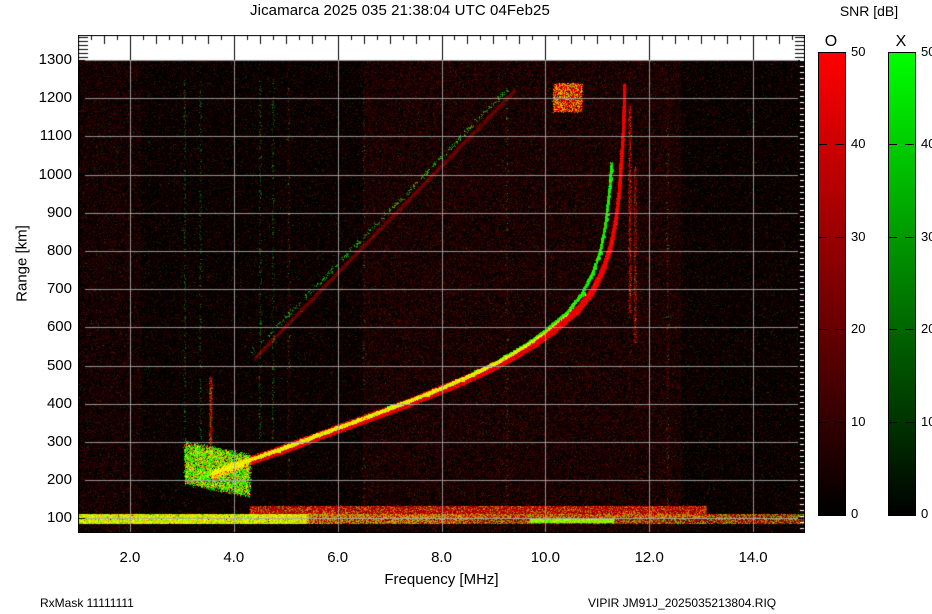  What do you see at coordinates (400, 10) in the screenshot?
I see `page-title: Jicamarca 2025 035 21:38:04 UTC 04Feb25` at bounding box center [400, 10].